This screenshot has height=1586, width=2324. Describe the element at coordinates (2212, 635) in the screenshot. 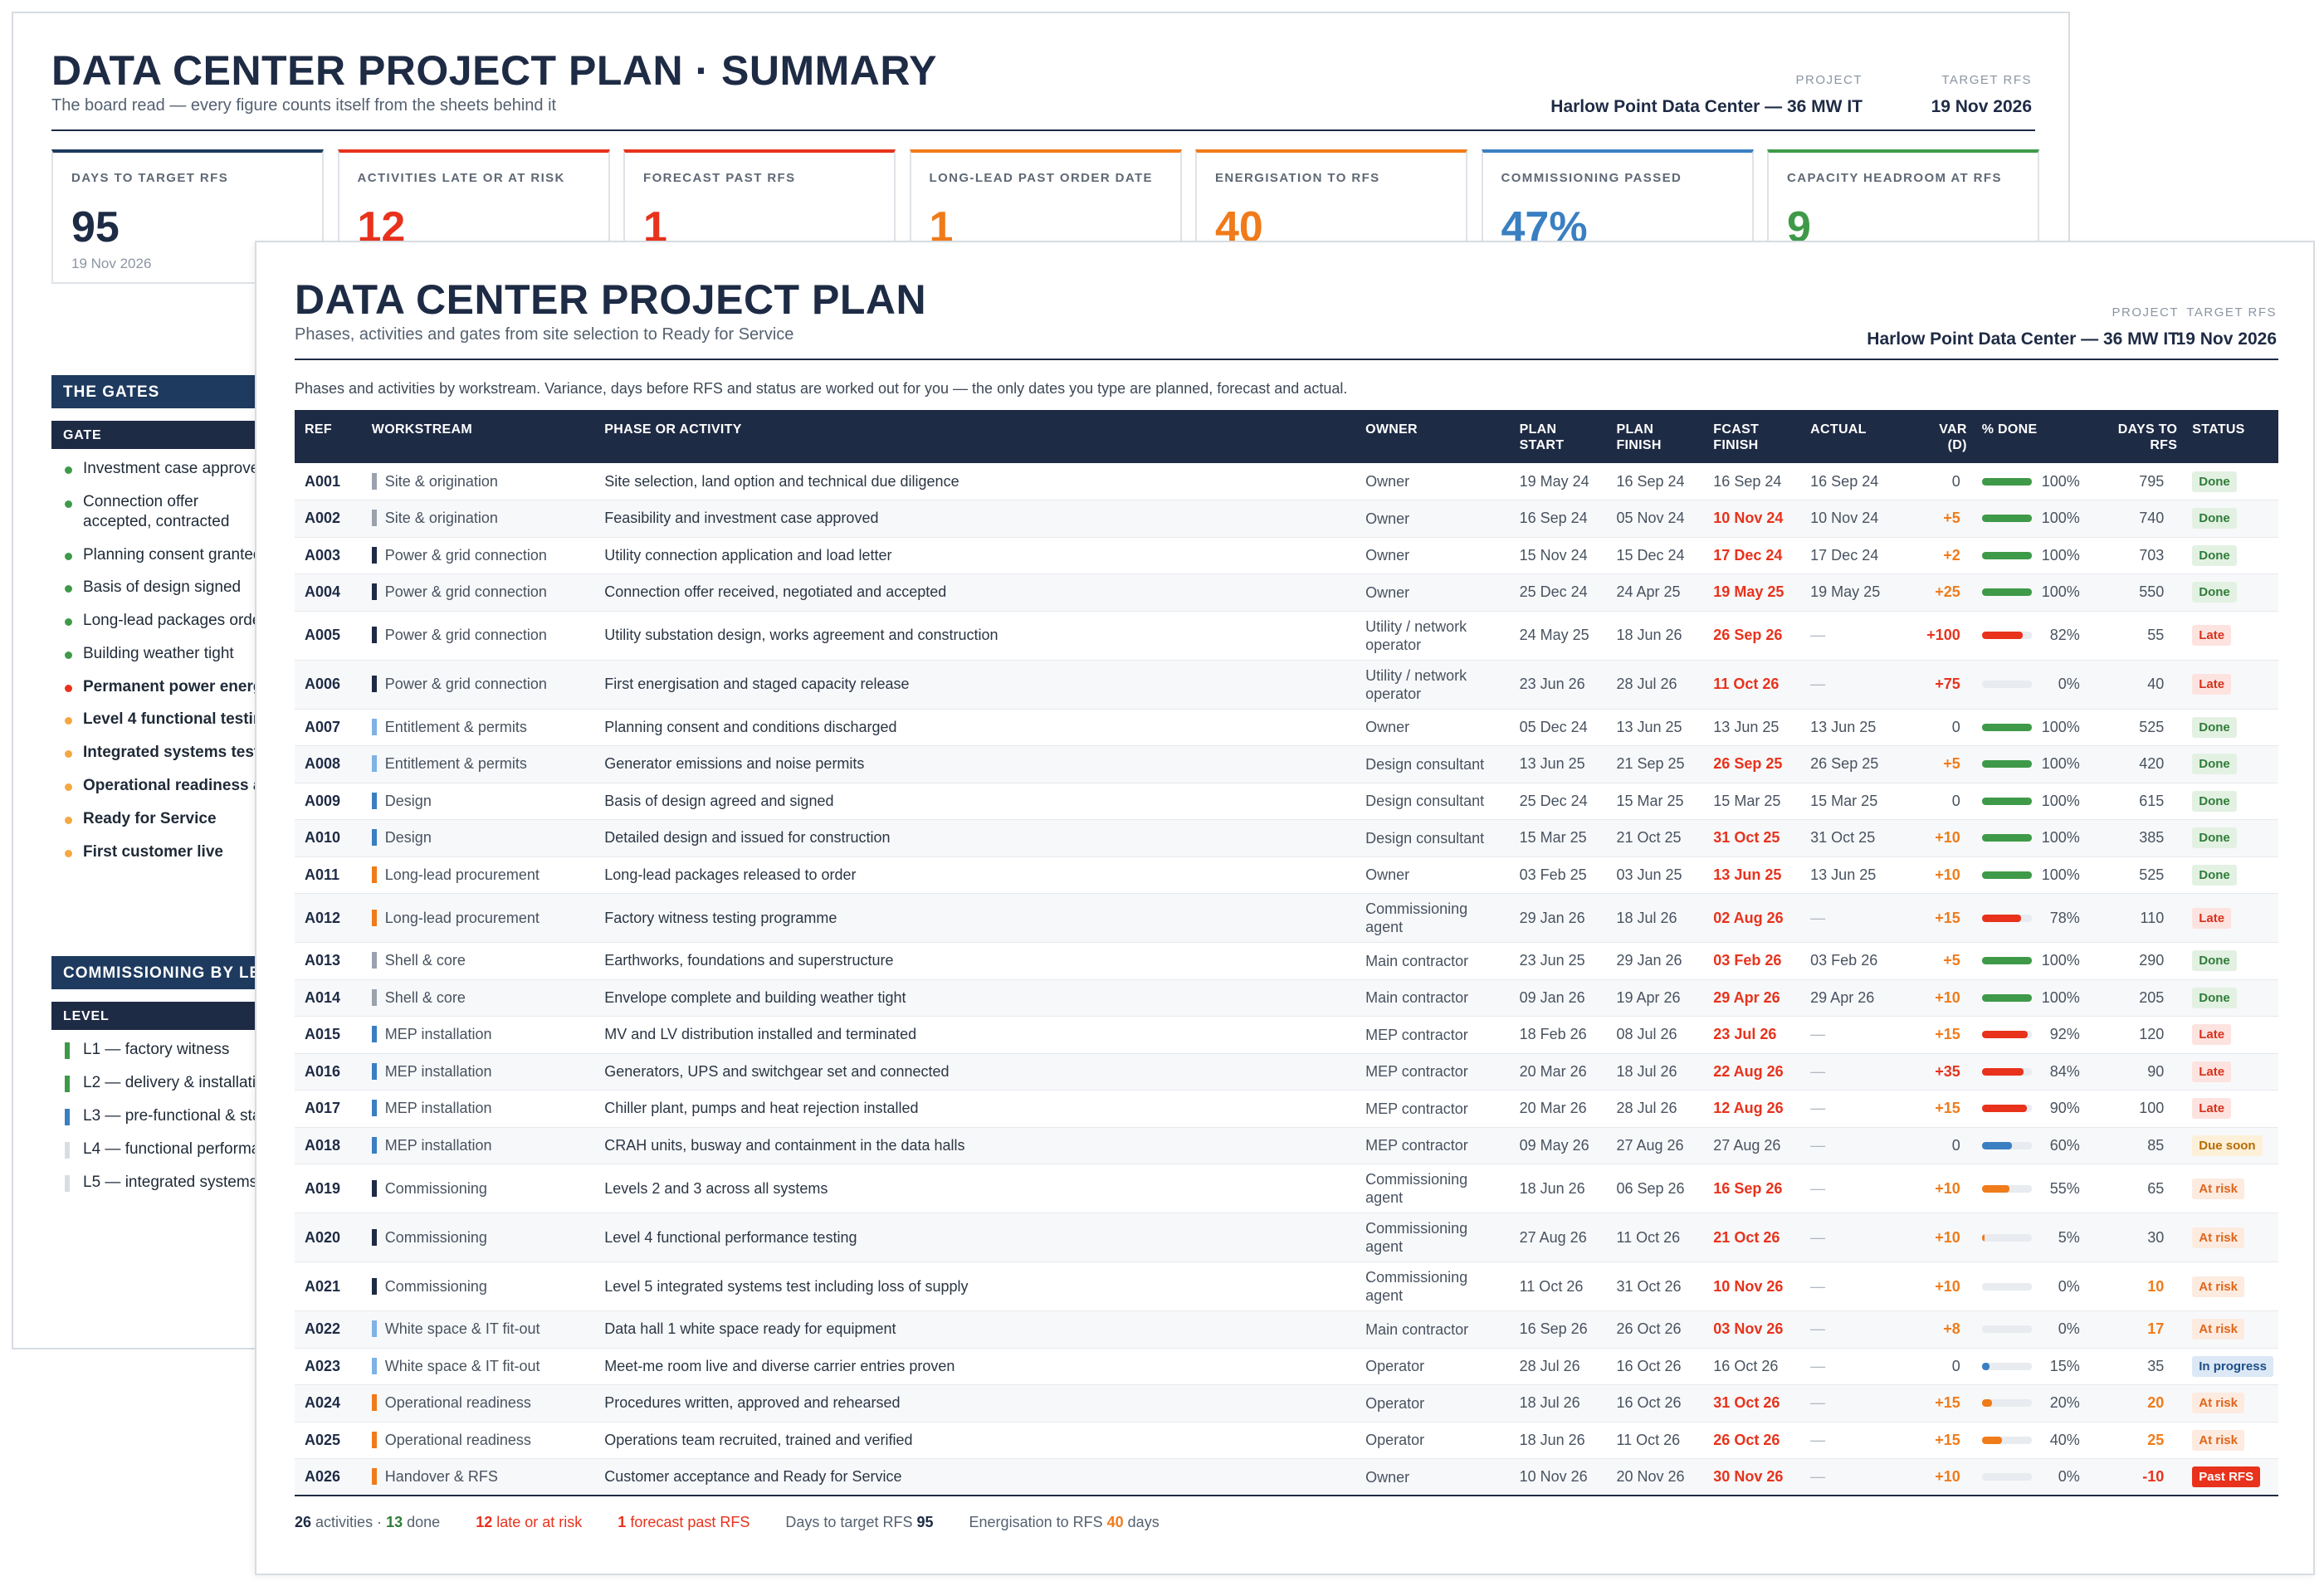

I see `status-badge: Late` at that location.